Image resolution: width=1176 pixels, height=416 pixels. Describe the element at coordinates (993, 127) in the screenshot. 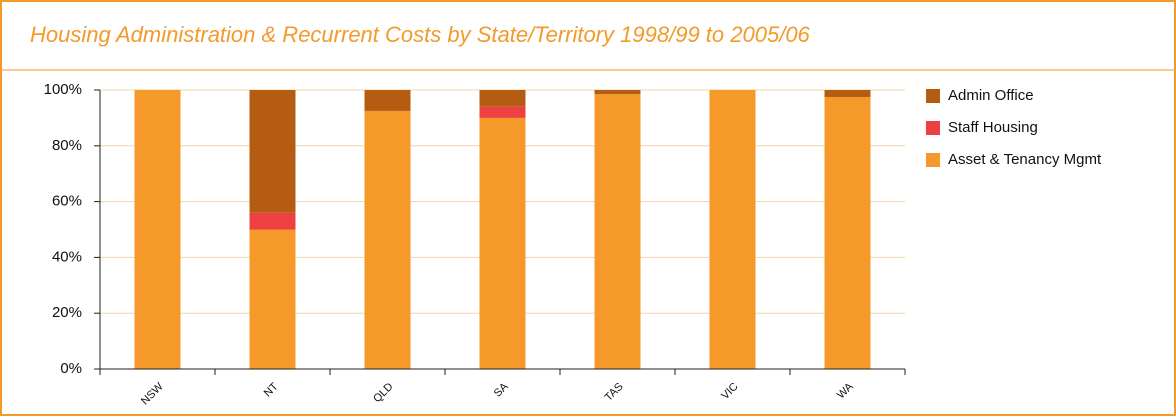

I see `legend-label: Staff Housing` at that location.